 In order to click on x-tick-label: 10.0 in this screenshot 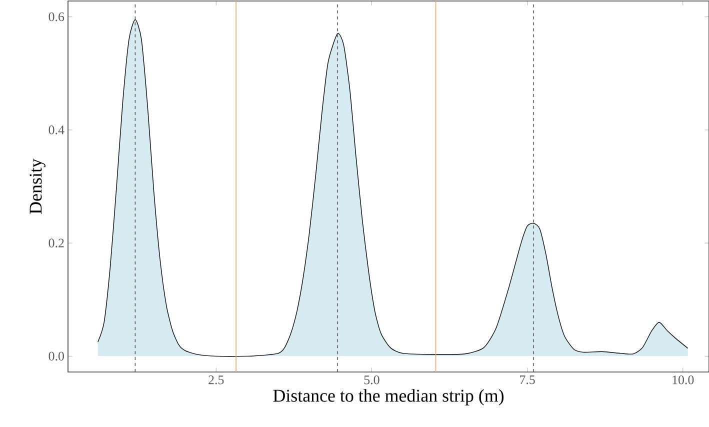, I will do `click(683, 380)`.